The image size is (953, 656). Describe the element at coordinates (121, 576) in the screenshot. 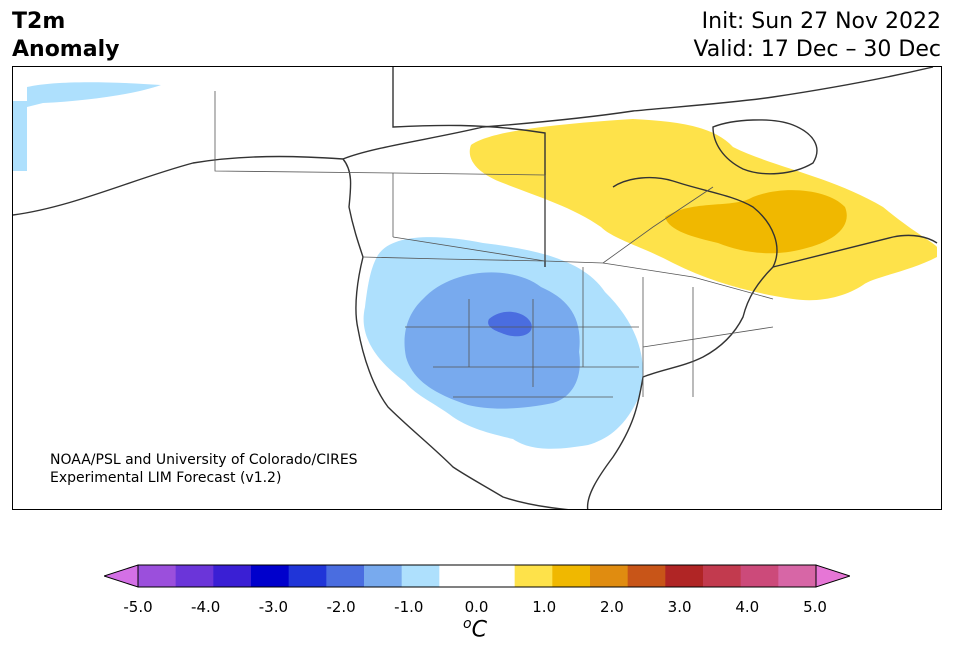

I see `colorbar-low-extension` at that location.